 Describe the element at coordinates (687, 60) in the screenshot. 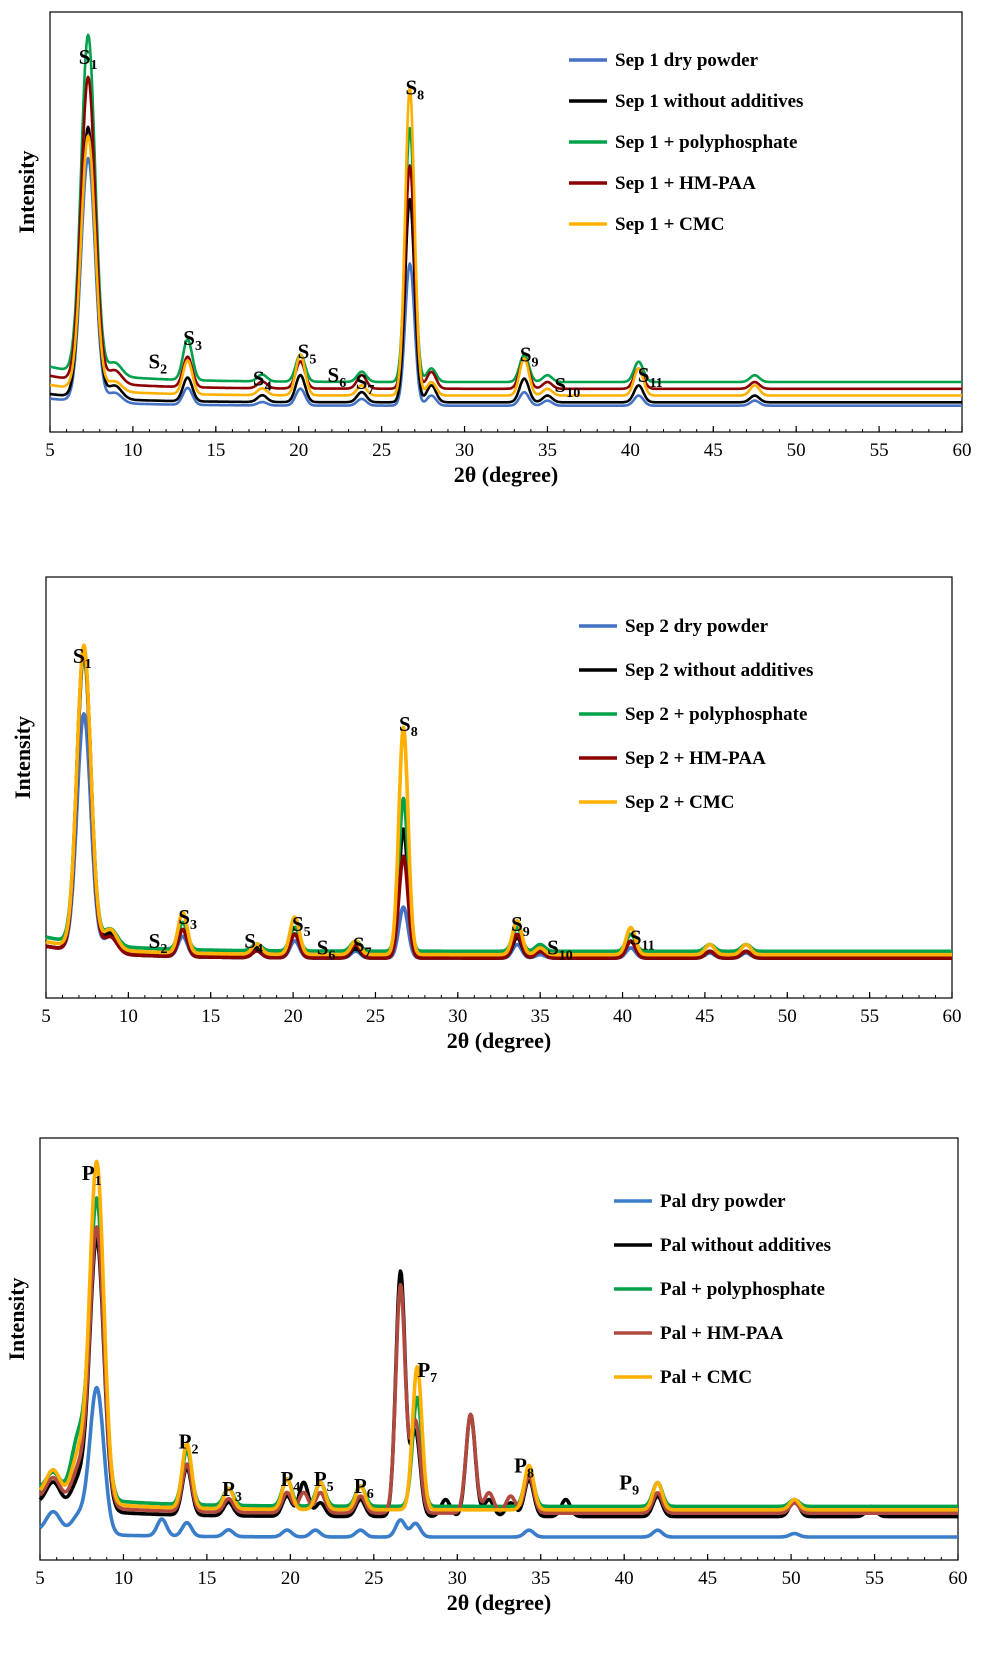

I see `legend-entry: Sep 1 dry powder` at that location.